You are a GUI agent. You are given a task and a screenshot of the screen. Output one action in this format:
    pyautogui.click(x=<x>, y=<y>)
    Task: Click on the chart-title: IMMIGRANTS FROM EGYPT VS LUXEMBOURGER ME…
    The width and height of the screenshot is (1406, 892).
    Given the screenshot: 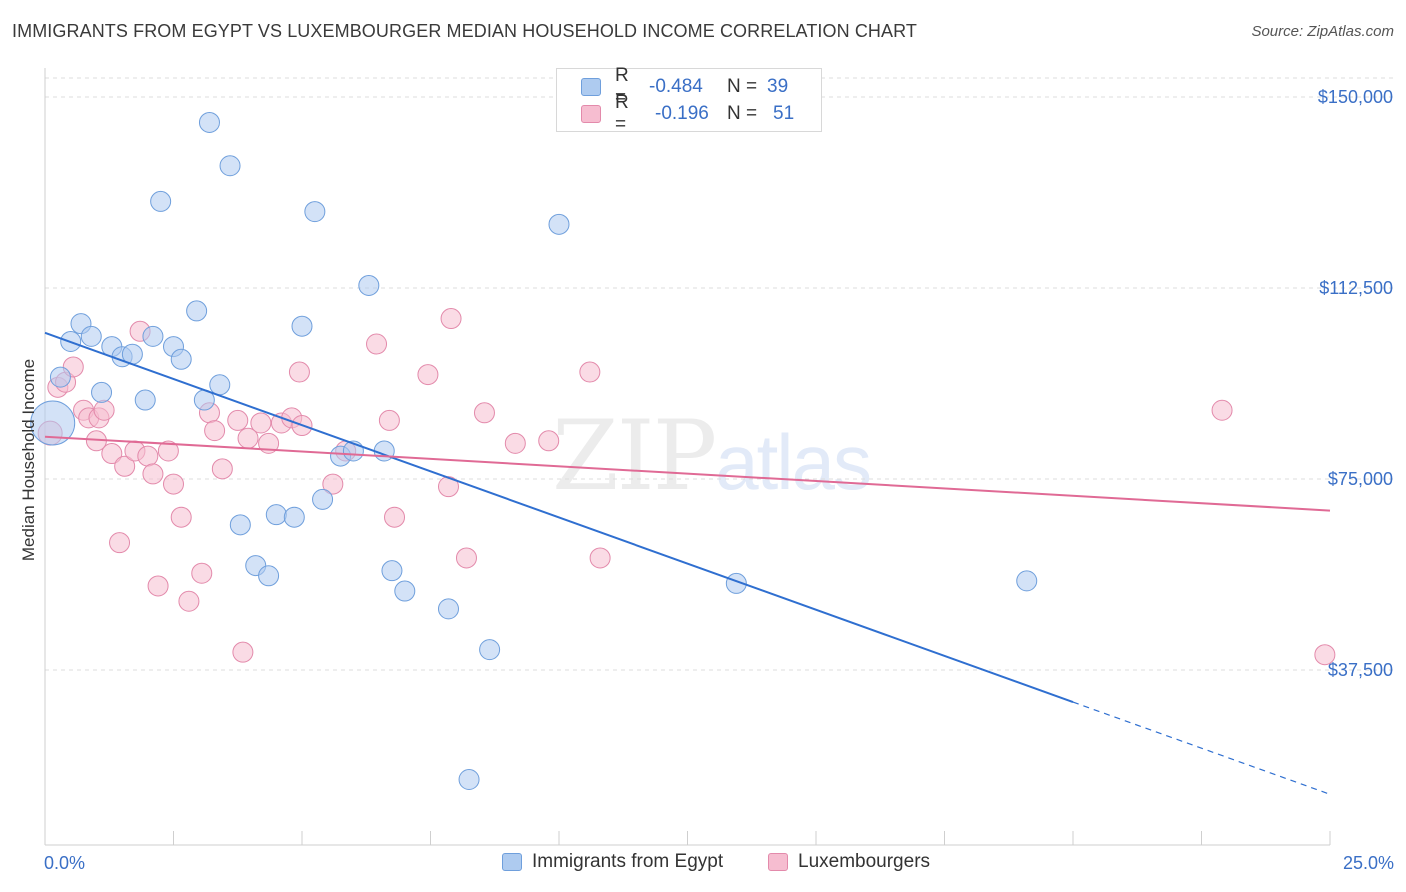 What is the action you would take?
    pyautogui.click(x=464, y=31)
    